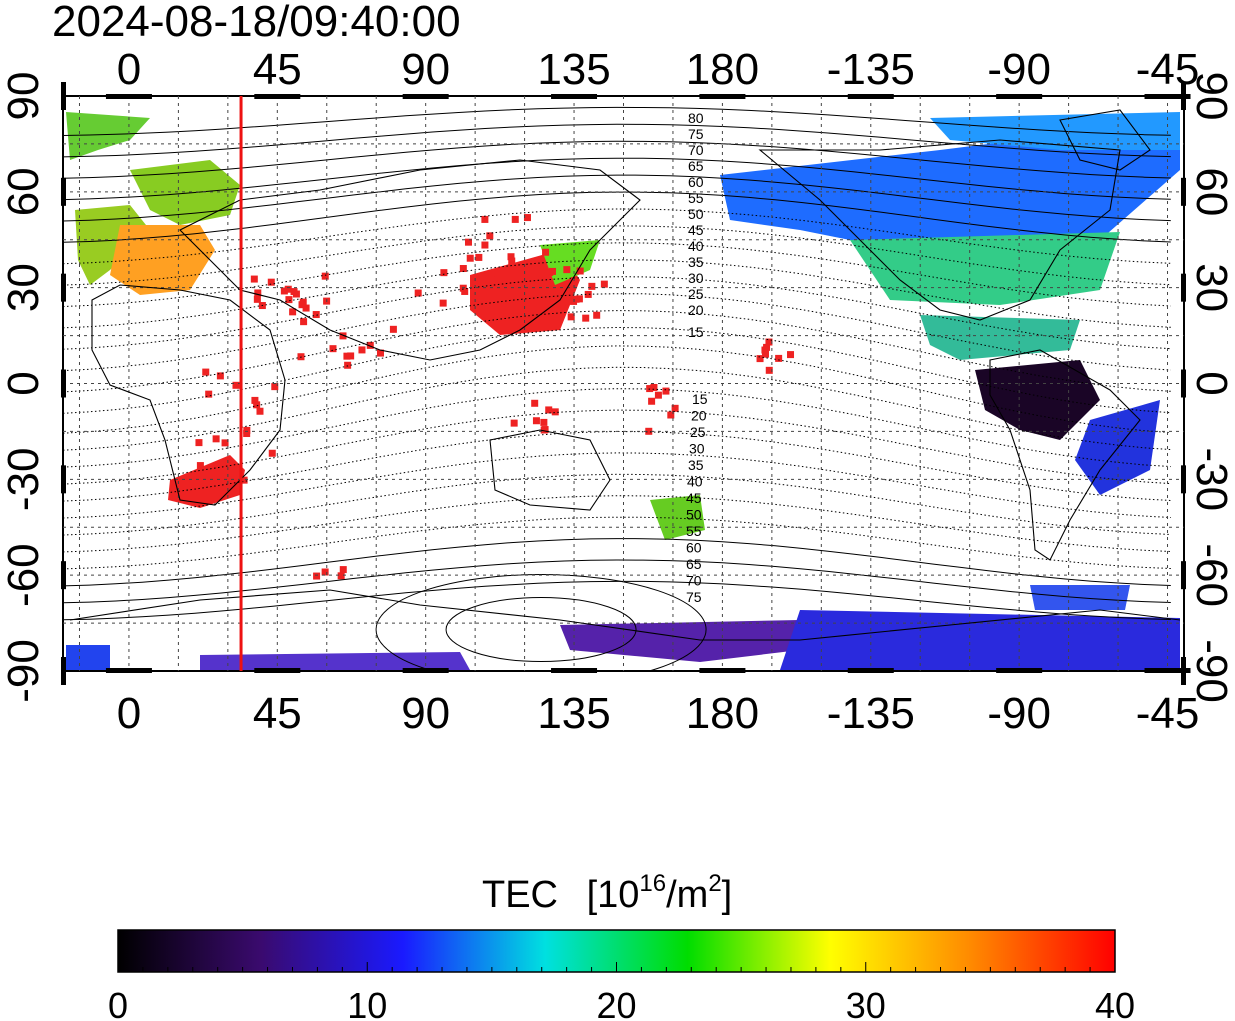 The width and height of the screenshot is (1235, 1021). I want to click on right-lat-tick-label: -30, so click(1211, 480).